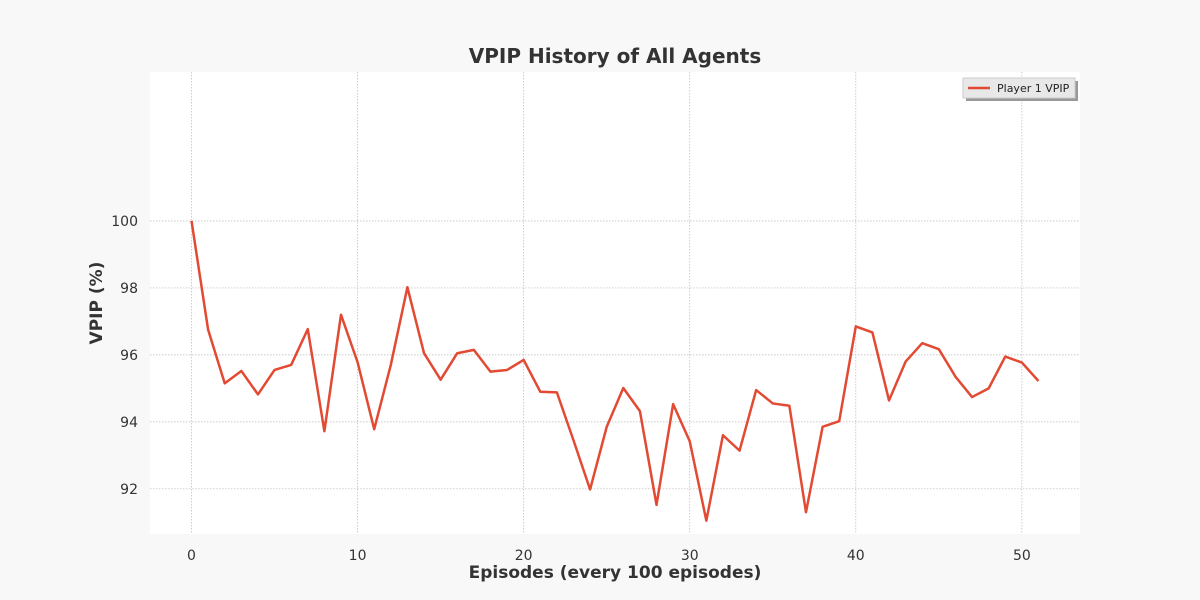 The height and width of the screenshot is (600, 1200). What do you see at coordinates (524, 556) in the screenshot?
I see `x-tick-label: 20` at bounding box center [524, 556].